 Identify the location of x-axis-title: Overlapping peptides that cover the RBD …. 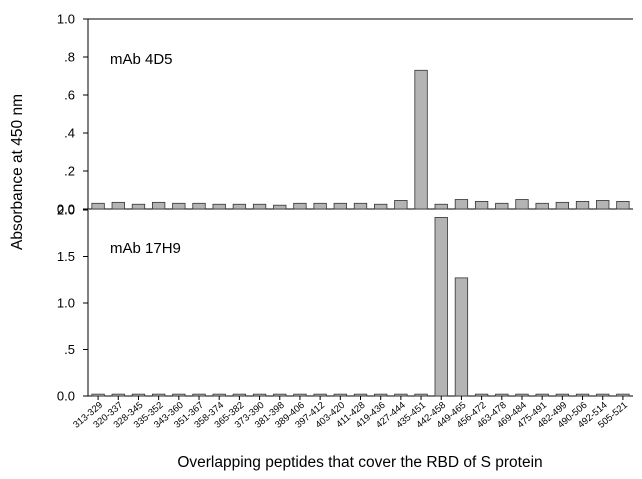
(359, 462).